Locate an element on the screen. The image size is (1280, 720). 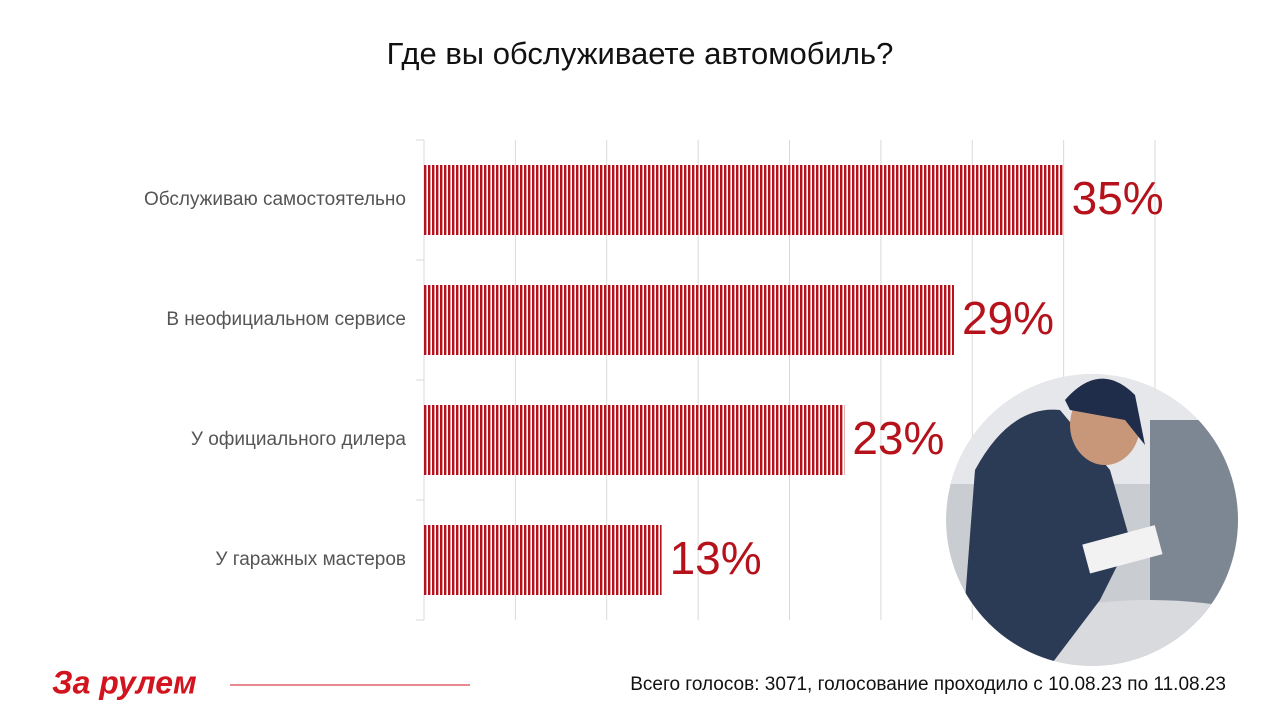
value-label: 29% is located at coordinates (1008, 318).